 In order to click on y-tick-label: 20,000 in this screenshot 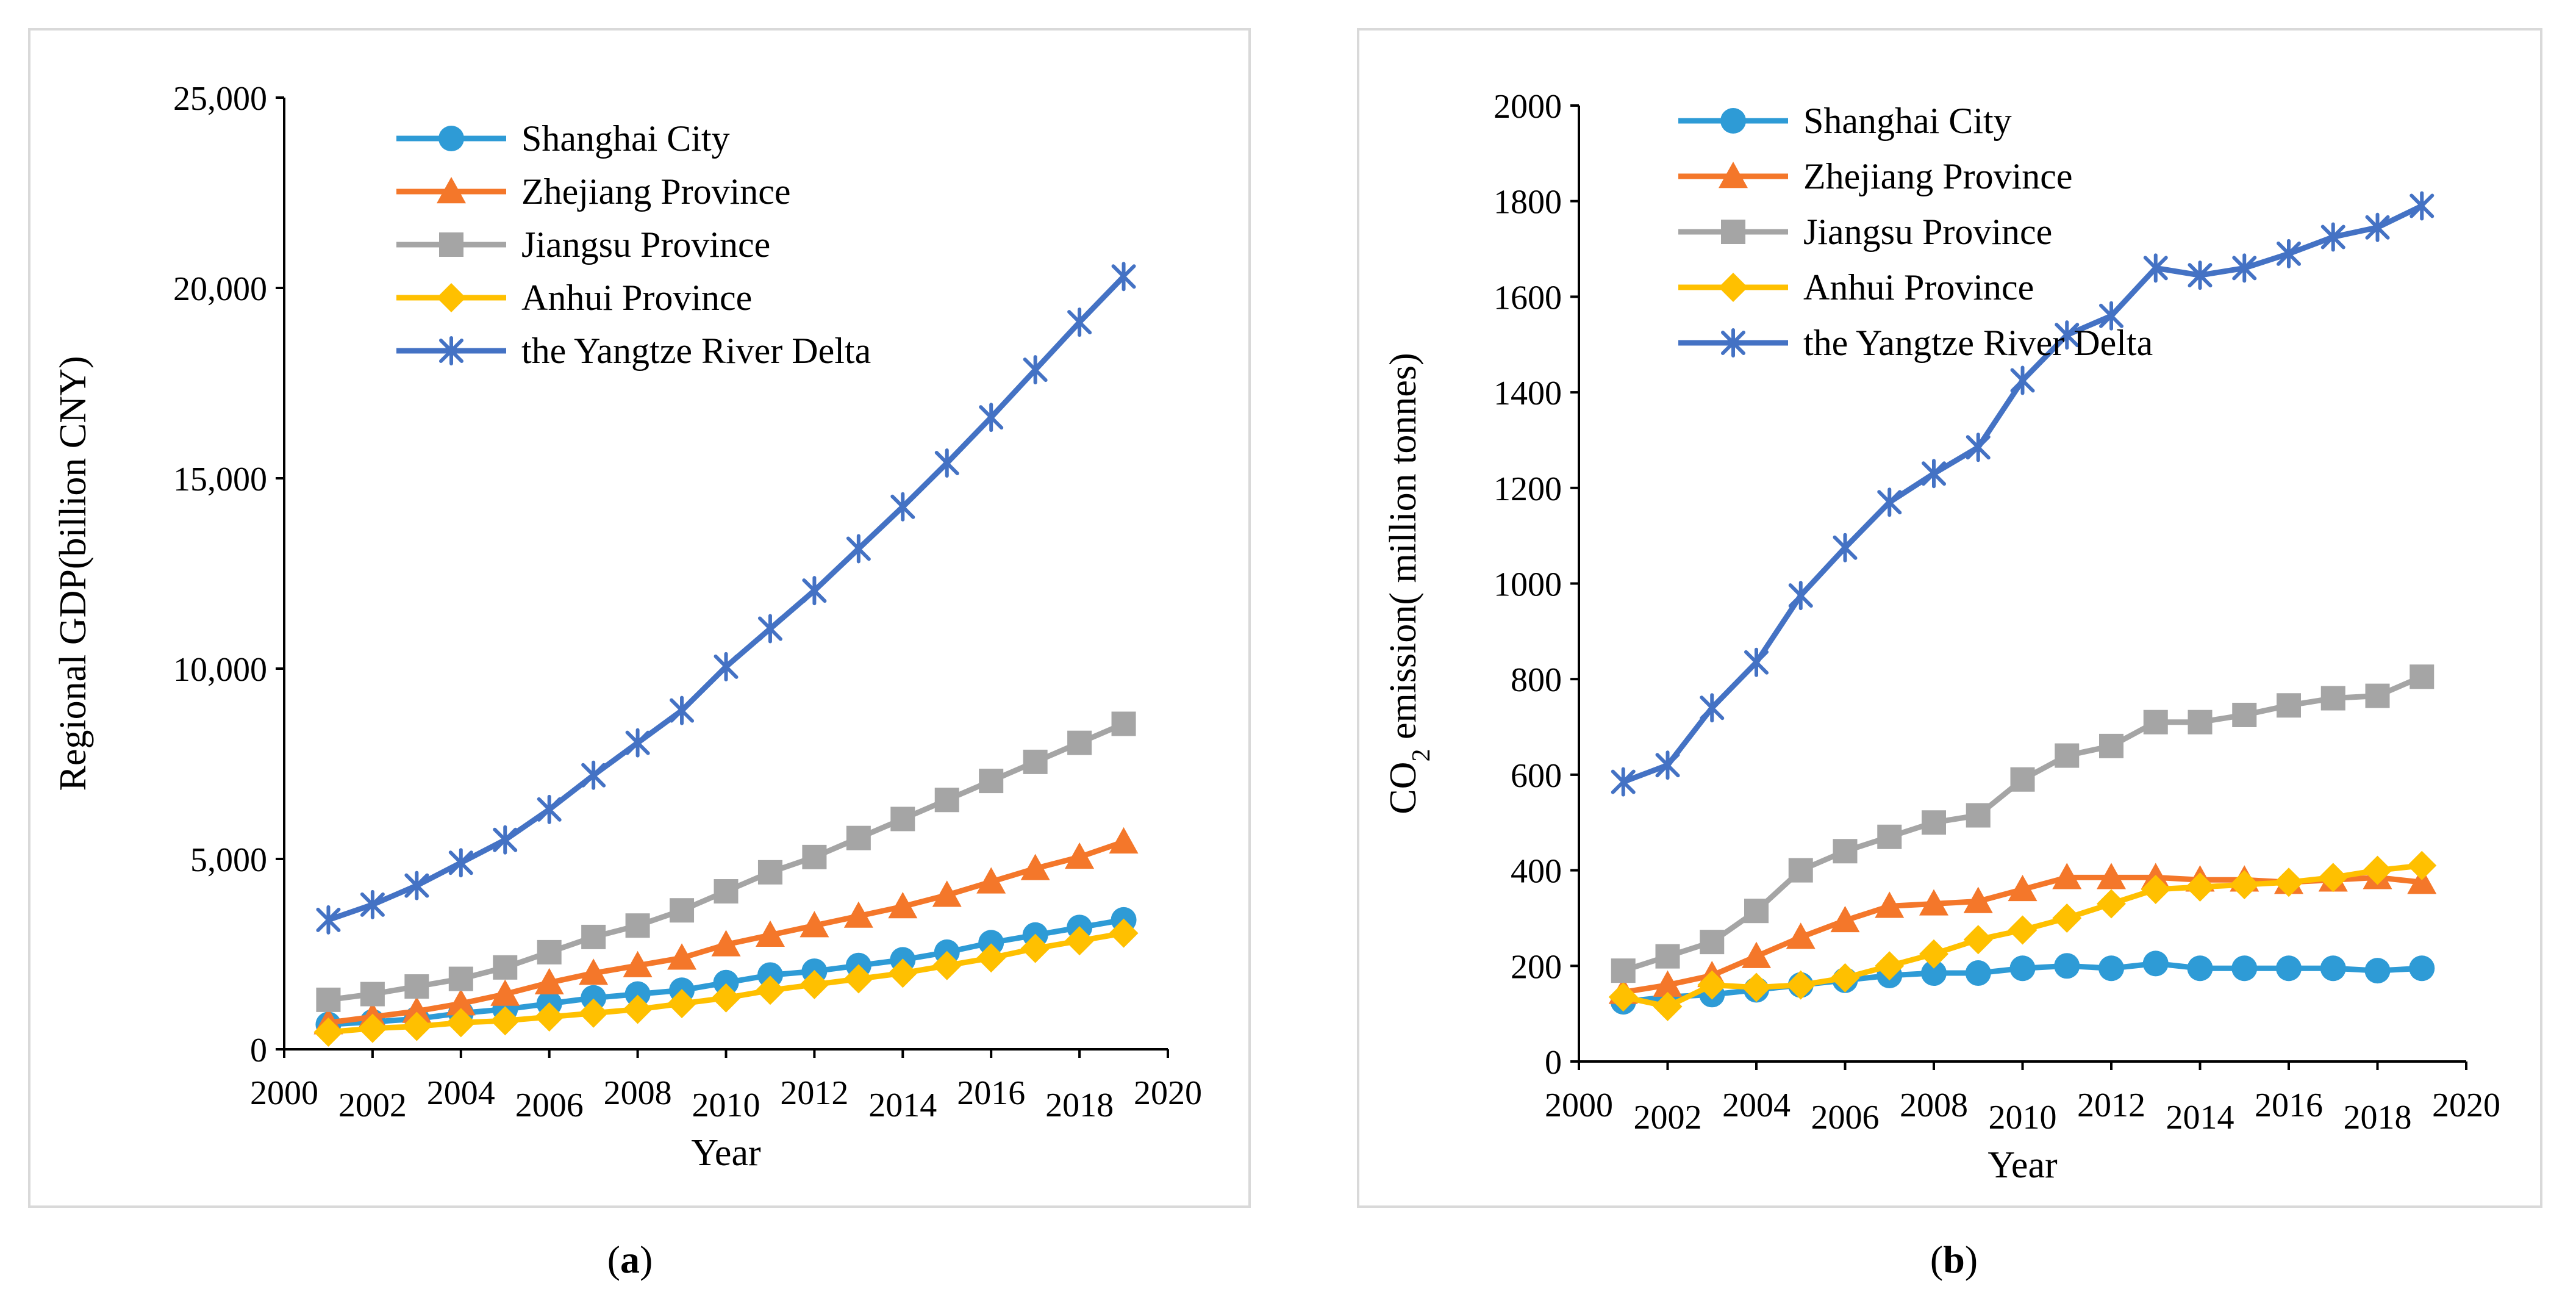, I will do `click(220, 289)`.